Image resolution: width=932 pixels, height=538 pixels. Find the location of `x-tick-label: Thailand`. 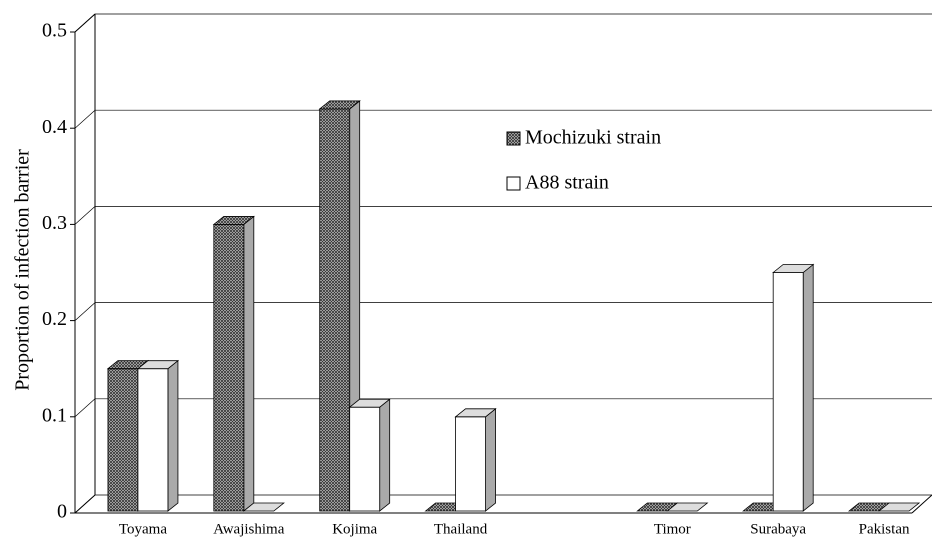

x-tick-label: Thailand is located at coordinates (461, 529).